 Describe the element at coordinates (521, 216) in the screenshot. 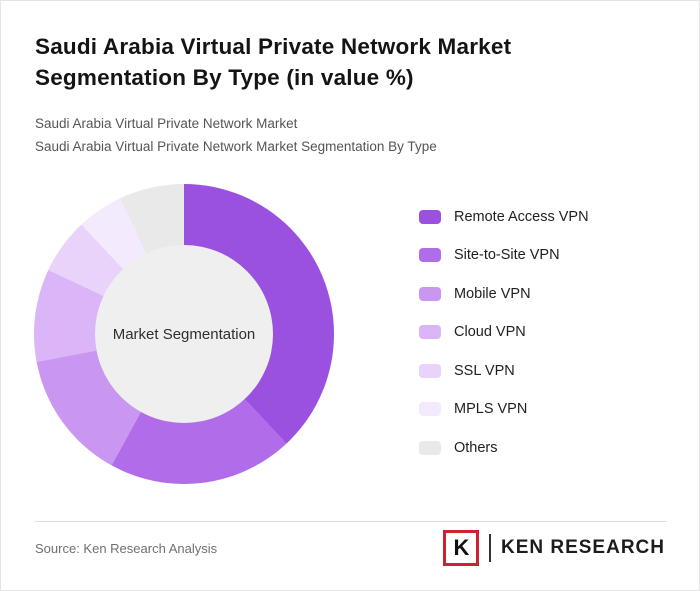

I see `legend-label: Remote Access VPN` at that location.